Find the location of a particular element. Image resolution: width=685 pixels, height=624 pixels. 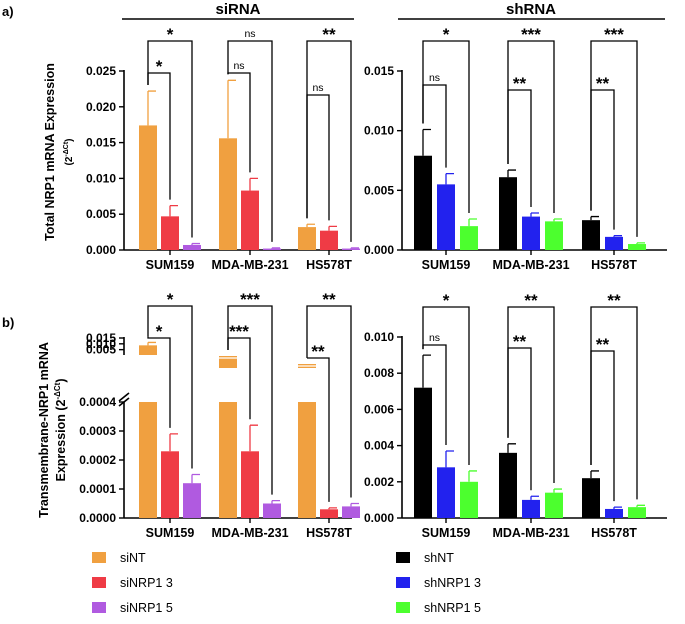

bar-sint-hs578t-lower is located at coordinates (307, 460).